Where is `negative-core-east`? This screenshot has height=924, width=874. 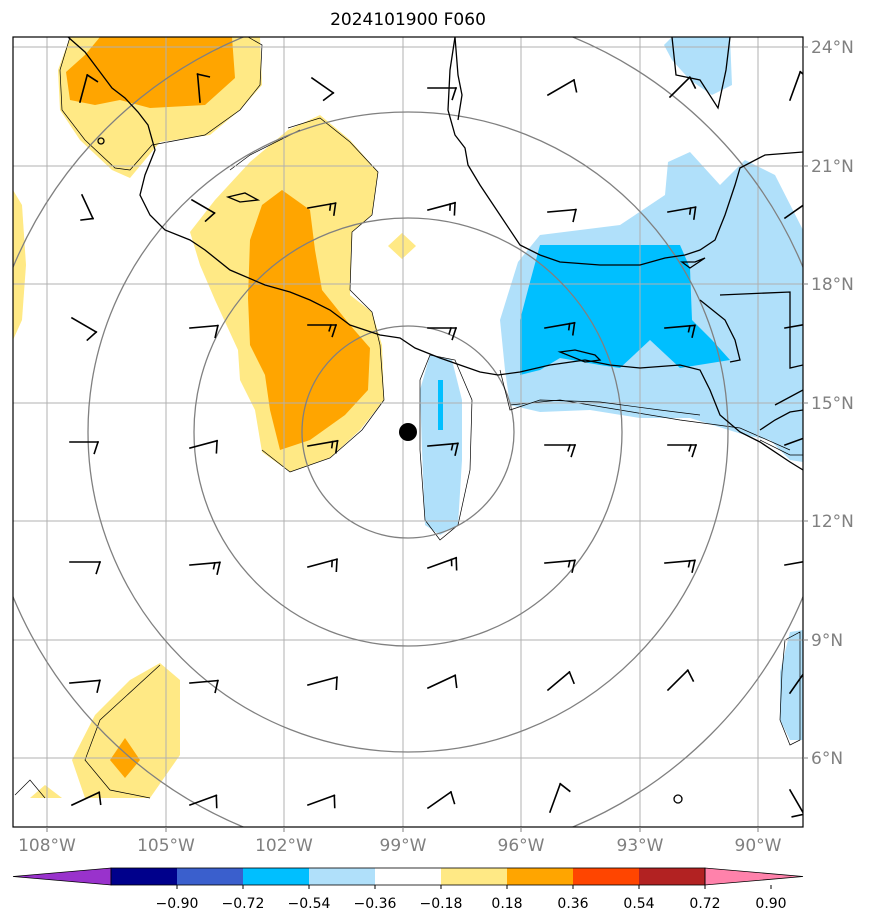 negative-core-east is located at coordinates (625, 310).